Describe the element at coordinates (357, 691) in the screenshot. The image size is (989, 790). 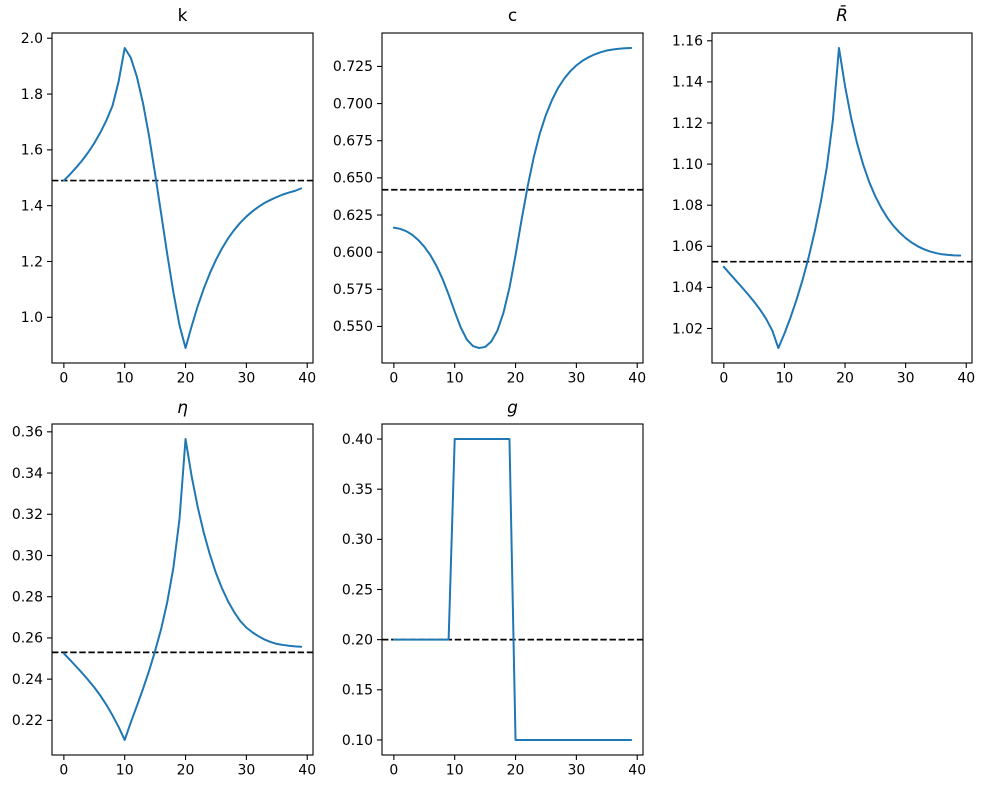
I see `y-tick-label: 0.15` at that location.